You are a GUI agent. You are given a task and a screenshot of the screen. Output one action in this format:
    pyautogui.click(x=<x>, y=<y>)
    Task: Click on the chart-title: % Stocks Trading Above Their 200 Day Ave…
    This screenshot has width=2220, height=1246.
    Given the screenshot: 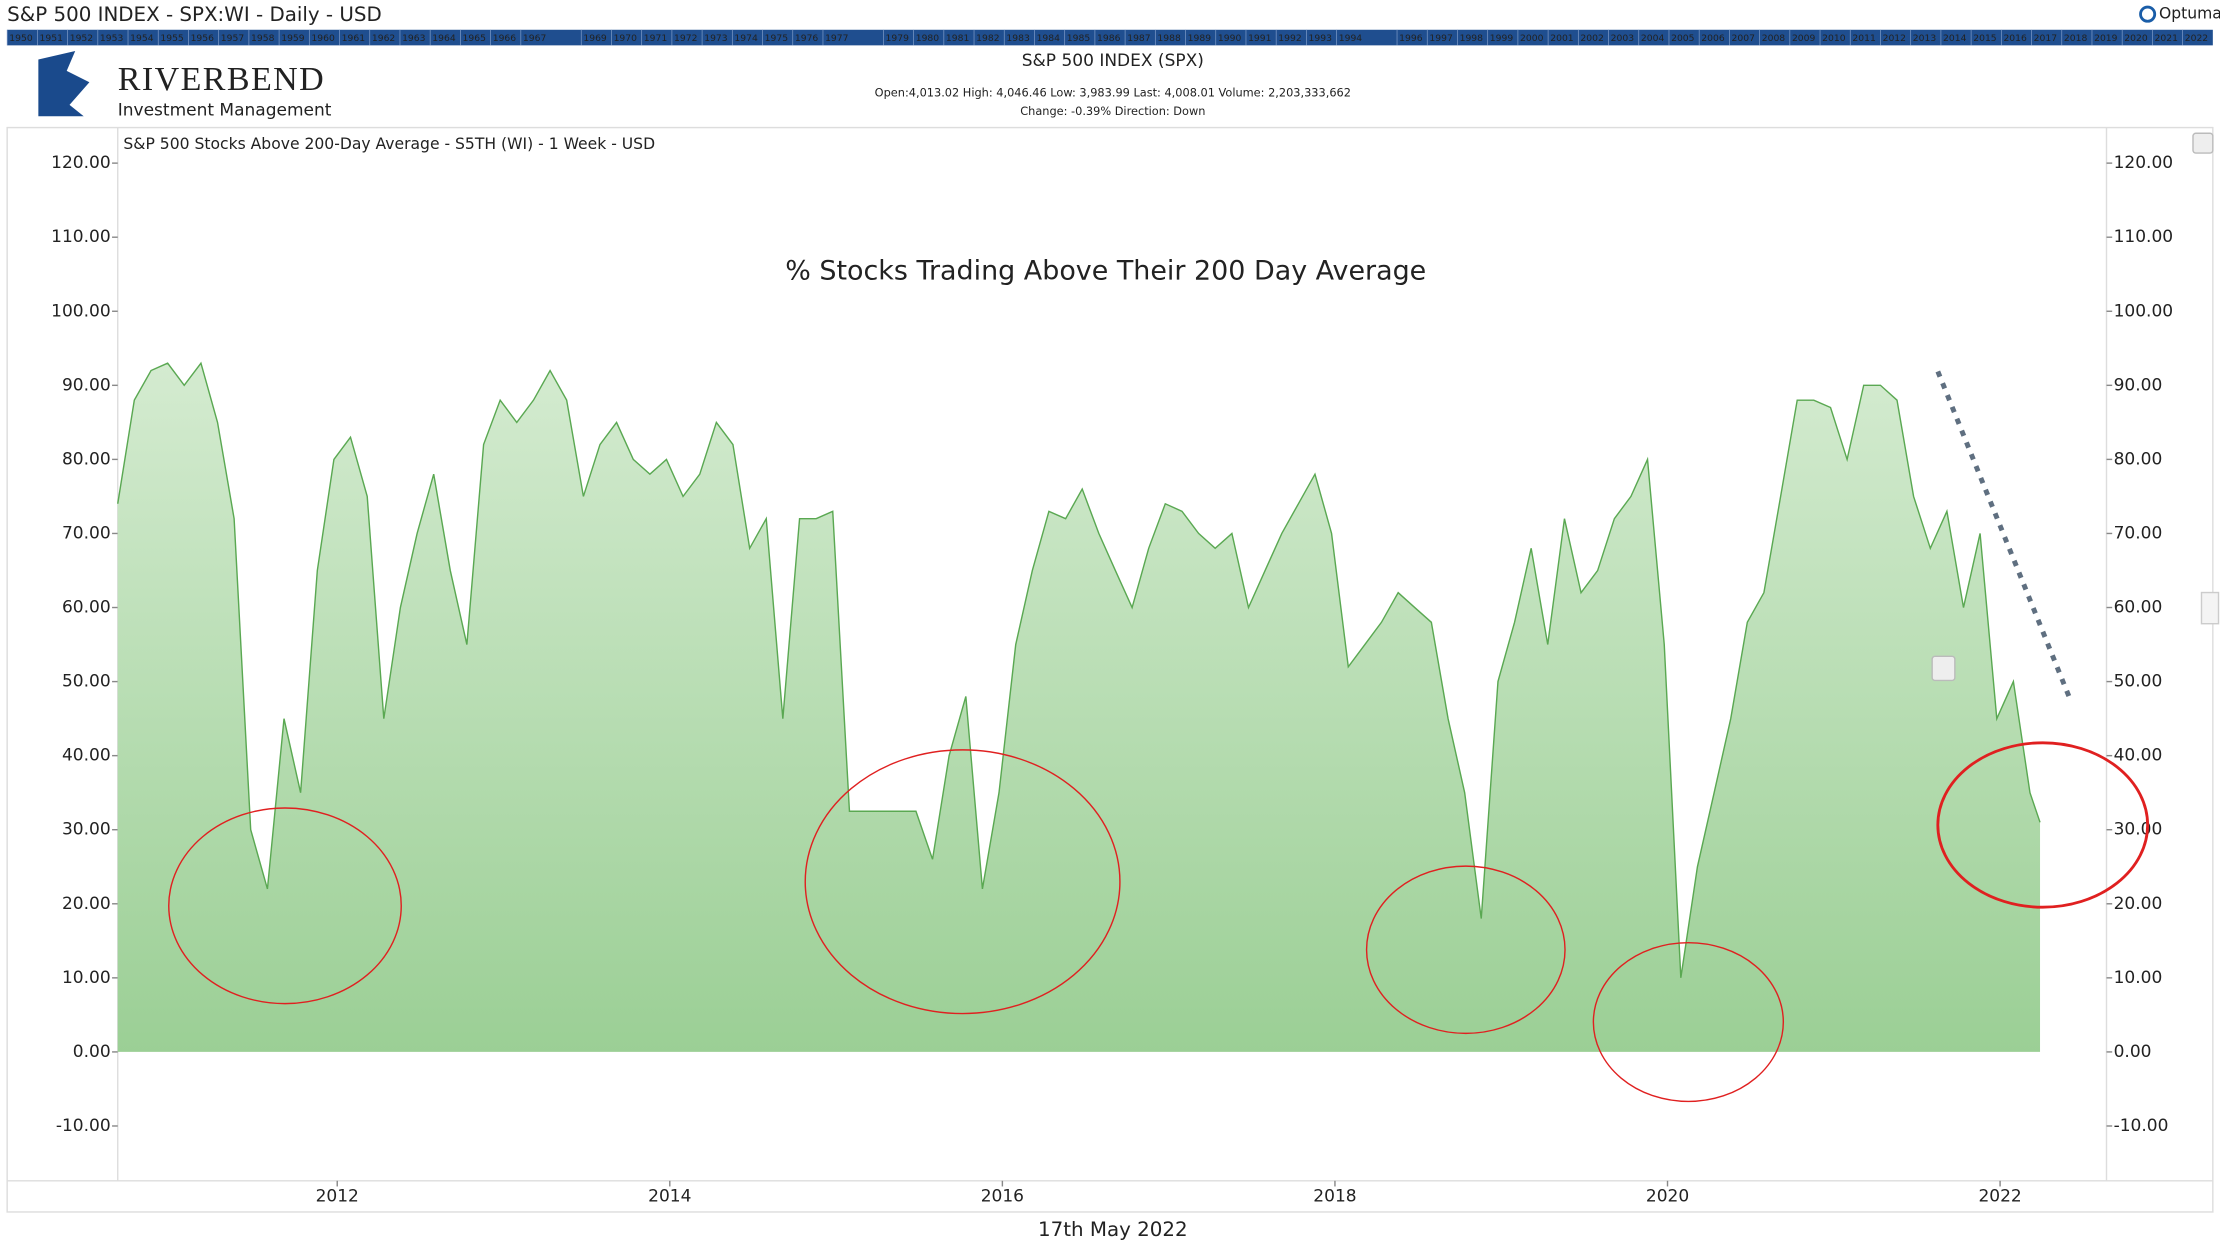 What is the action you would take?
    pyautogui.click(x=1105, y=271)
    